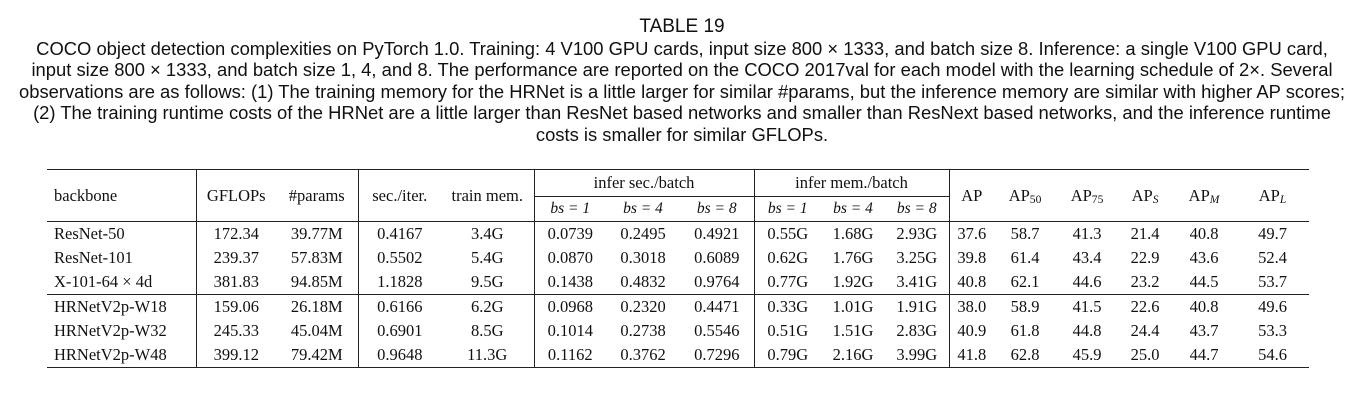  Describe the element at coordinates (787, 233) in the screenshot. I see `table-cell: 0.55G` at that location.